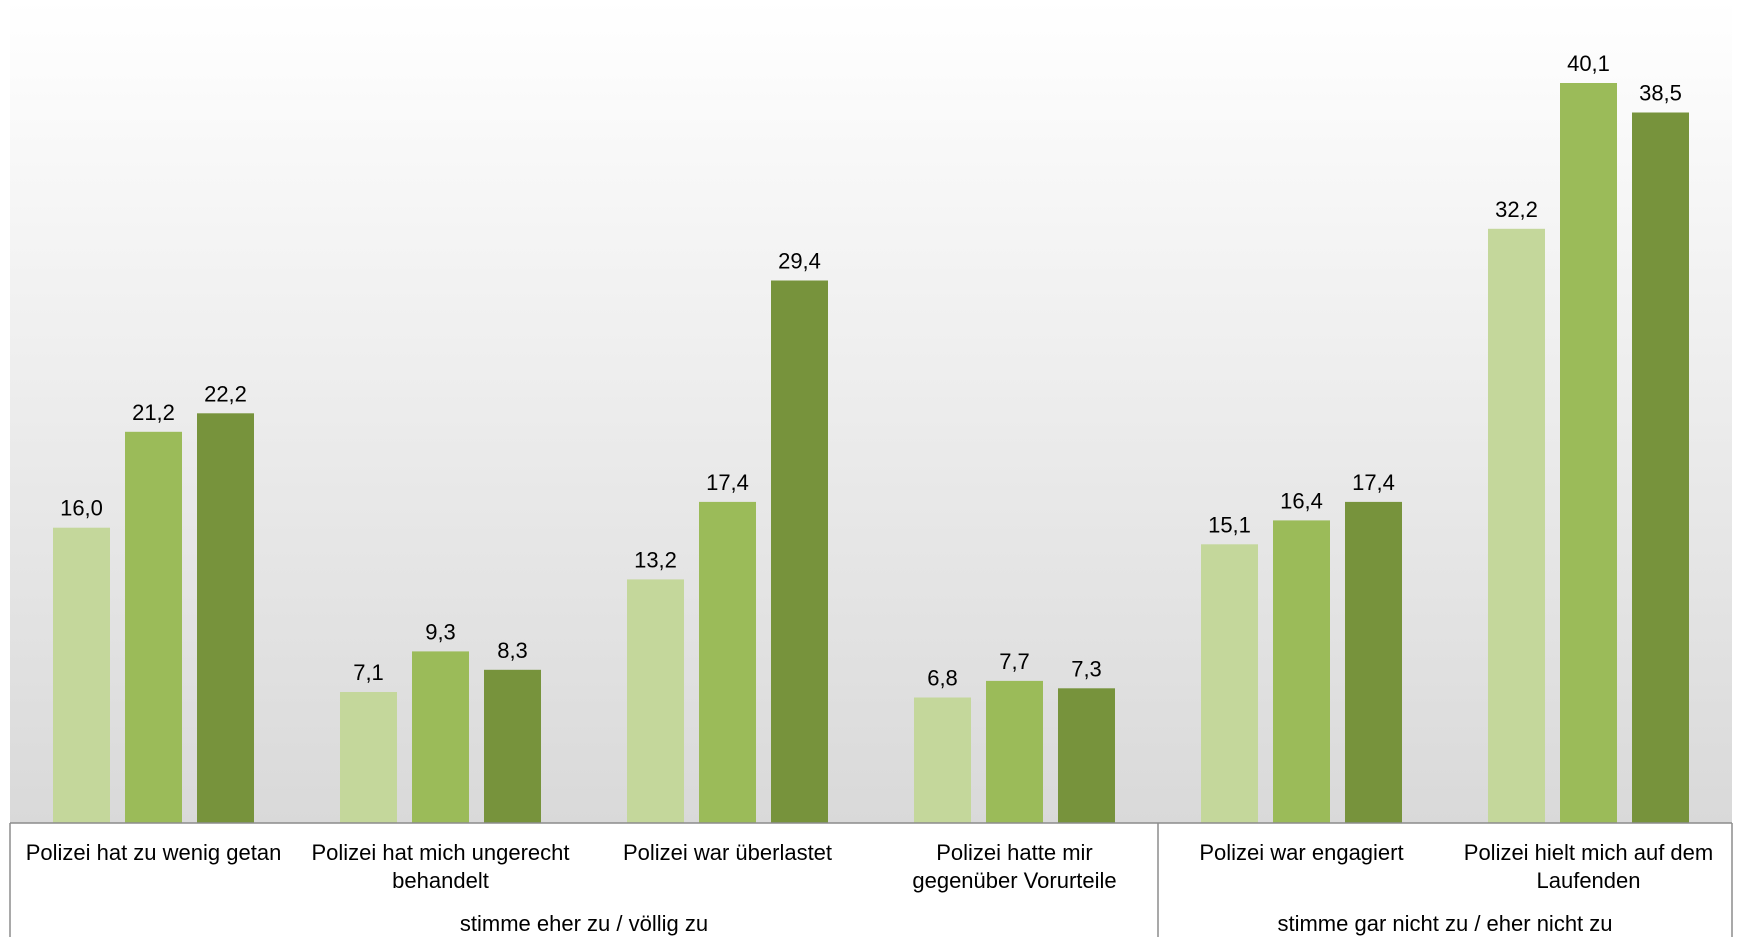 This screenshot has width=1737, height=937. I want to click on category-label: Polizei hat mich ungerecht behandelt, so click(440, 866).